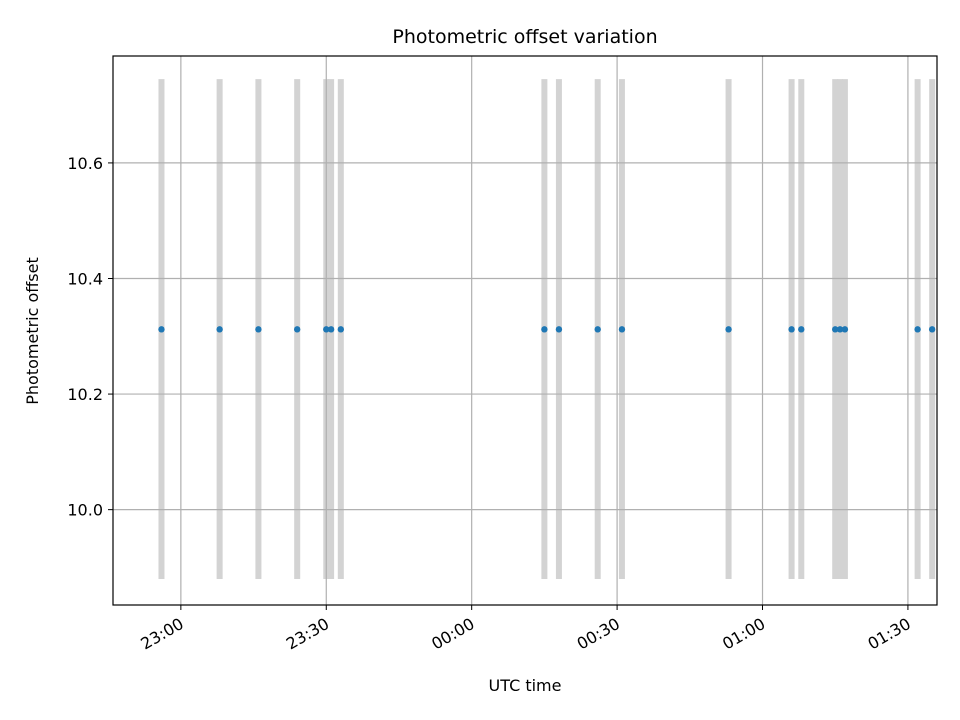 This screenshot has height=720, width=960. I want to click on chart-title: Photometric offset variation, so click(524, 37).